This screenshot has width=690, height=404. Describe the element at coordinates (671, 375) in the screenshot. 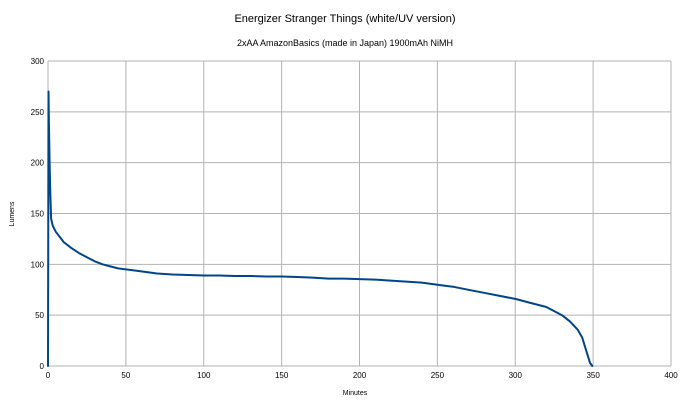

I see `x-tick-label: 400` at that location.